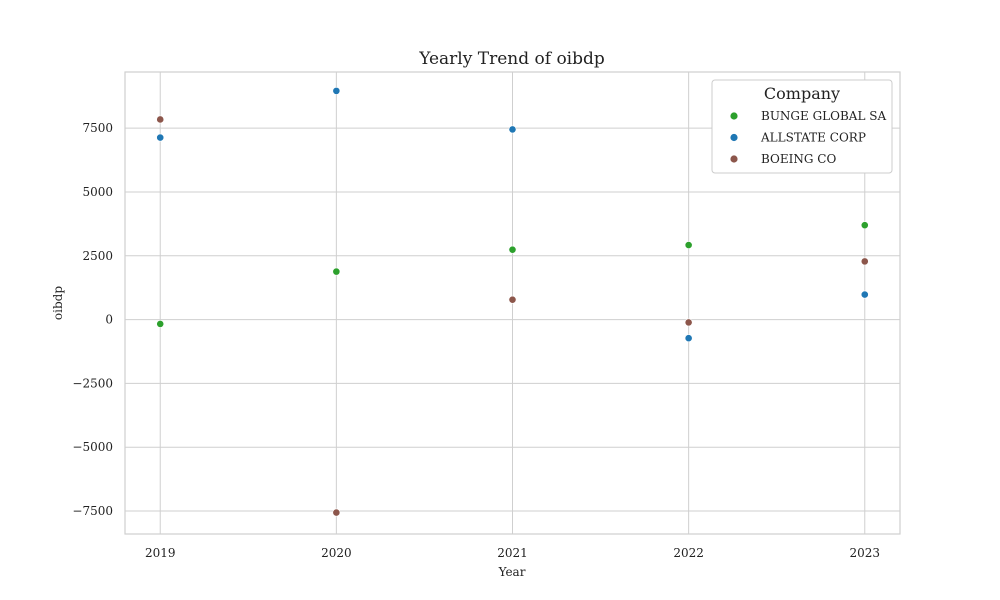 The height and width of the screenshot is (600, 1000). I want to click on legend-label: ALLSTATE CORP, so click(813, 138).